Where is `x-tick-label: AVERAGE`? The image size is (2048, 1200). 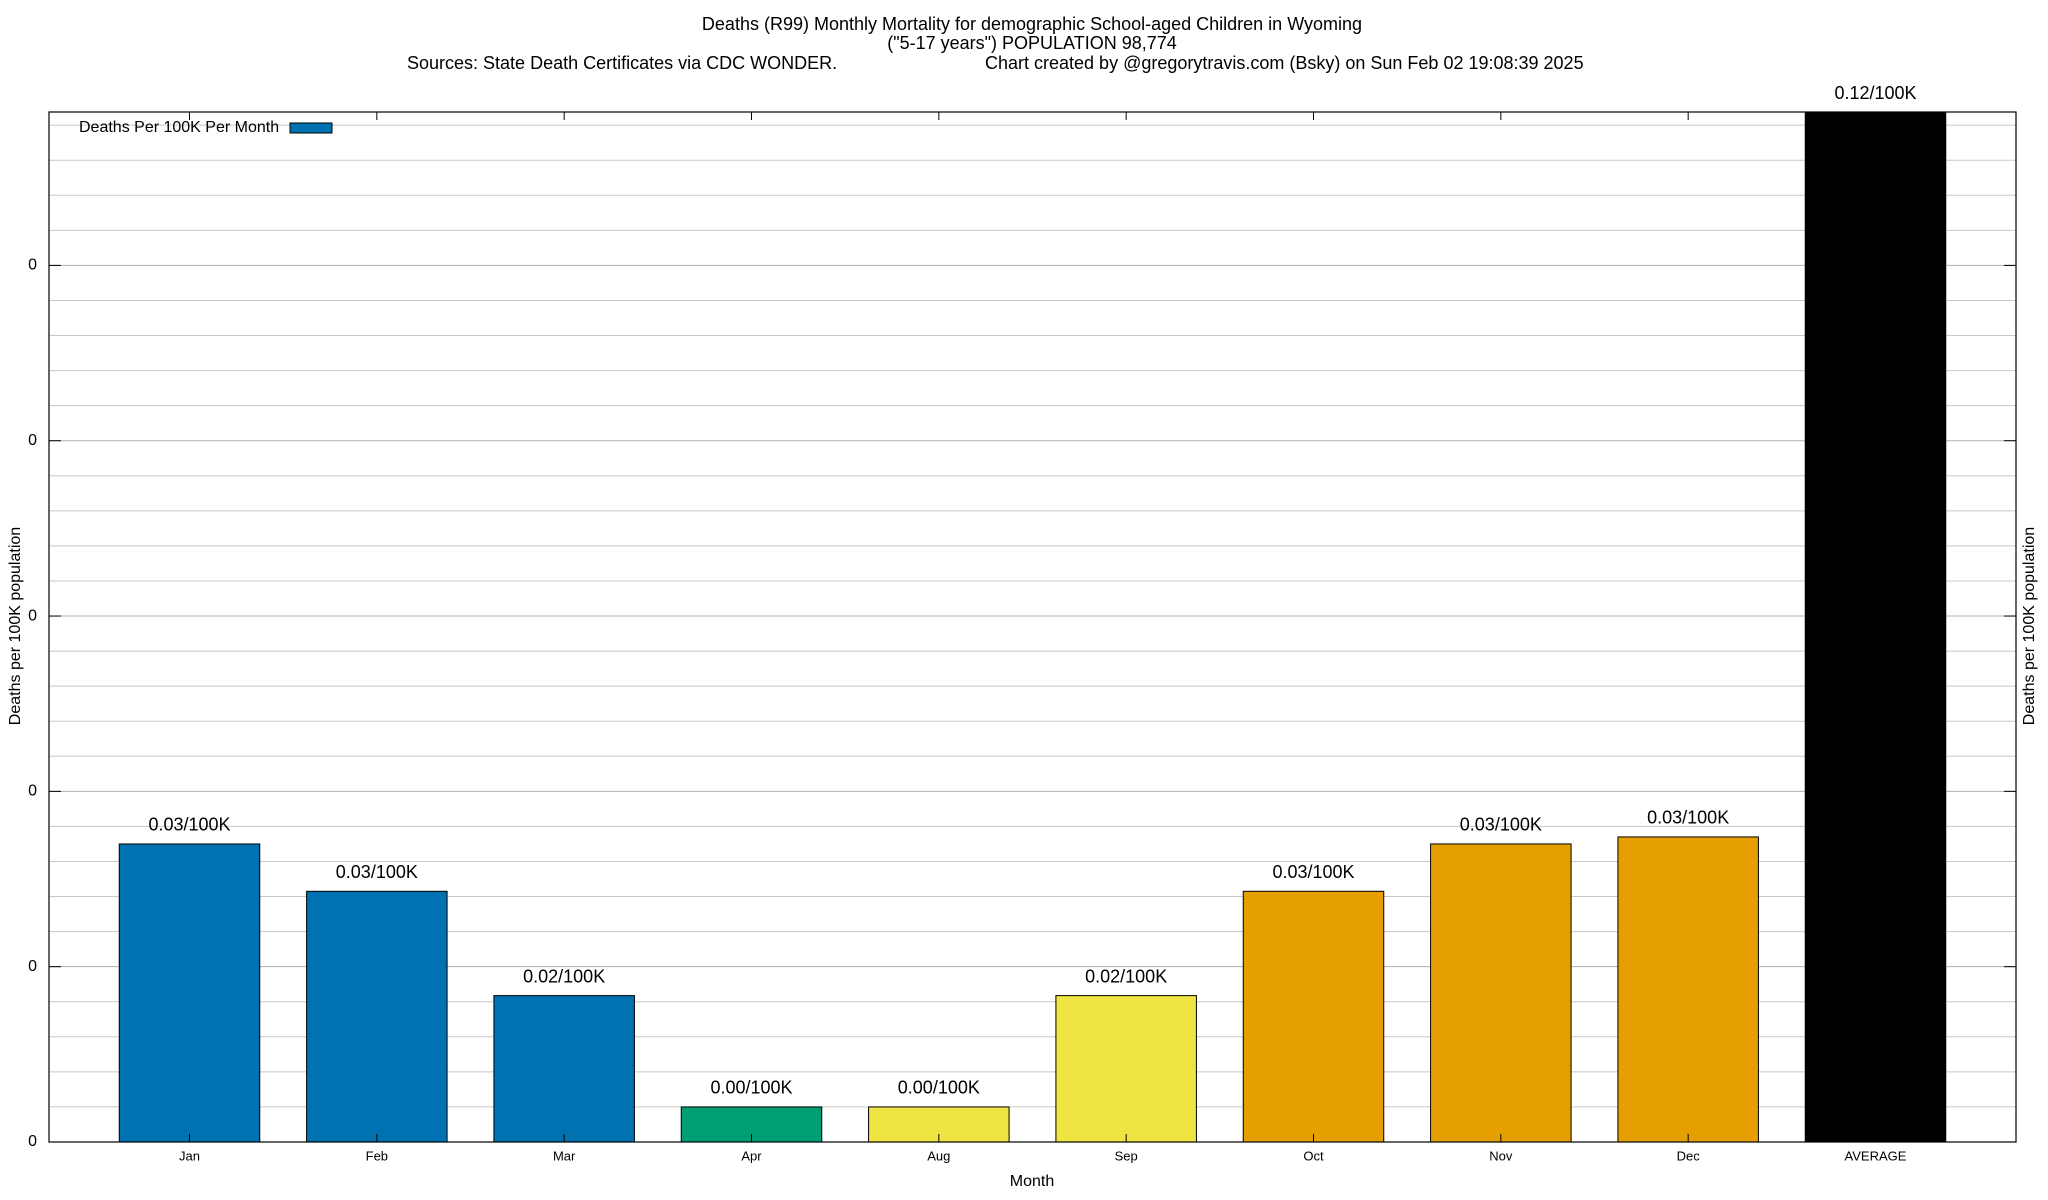 x-tick-label: AVERAGE is located at coordinates (1876, 1155).